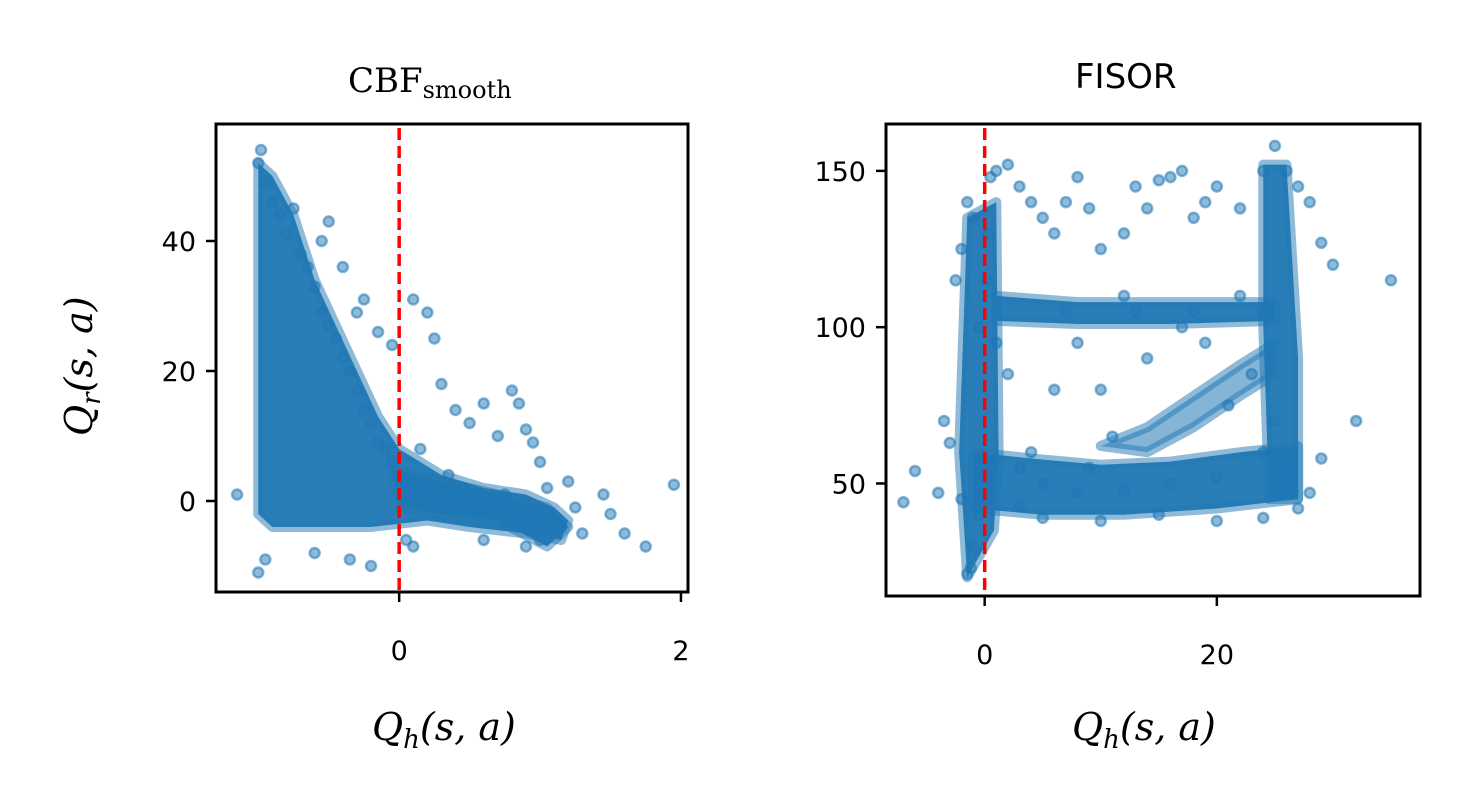 The image size is (1470, 801). Describe the element at coordinates (79, 420) in the screenshot. I see `panel1-ylabel-q: Q` at that location.